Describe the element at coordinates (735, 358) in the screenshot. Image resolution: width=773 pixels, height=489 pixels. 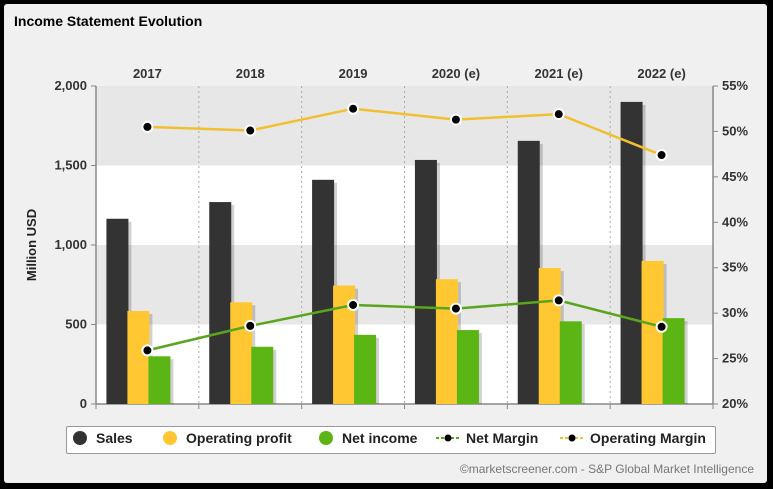
I see `y2-tick-label: 25%` at that location.